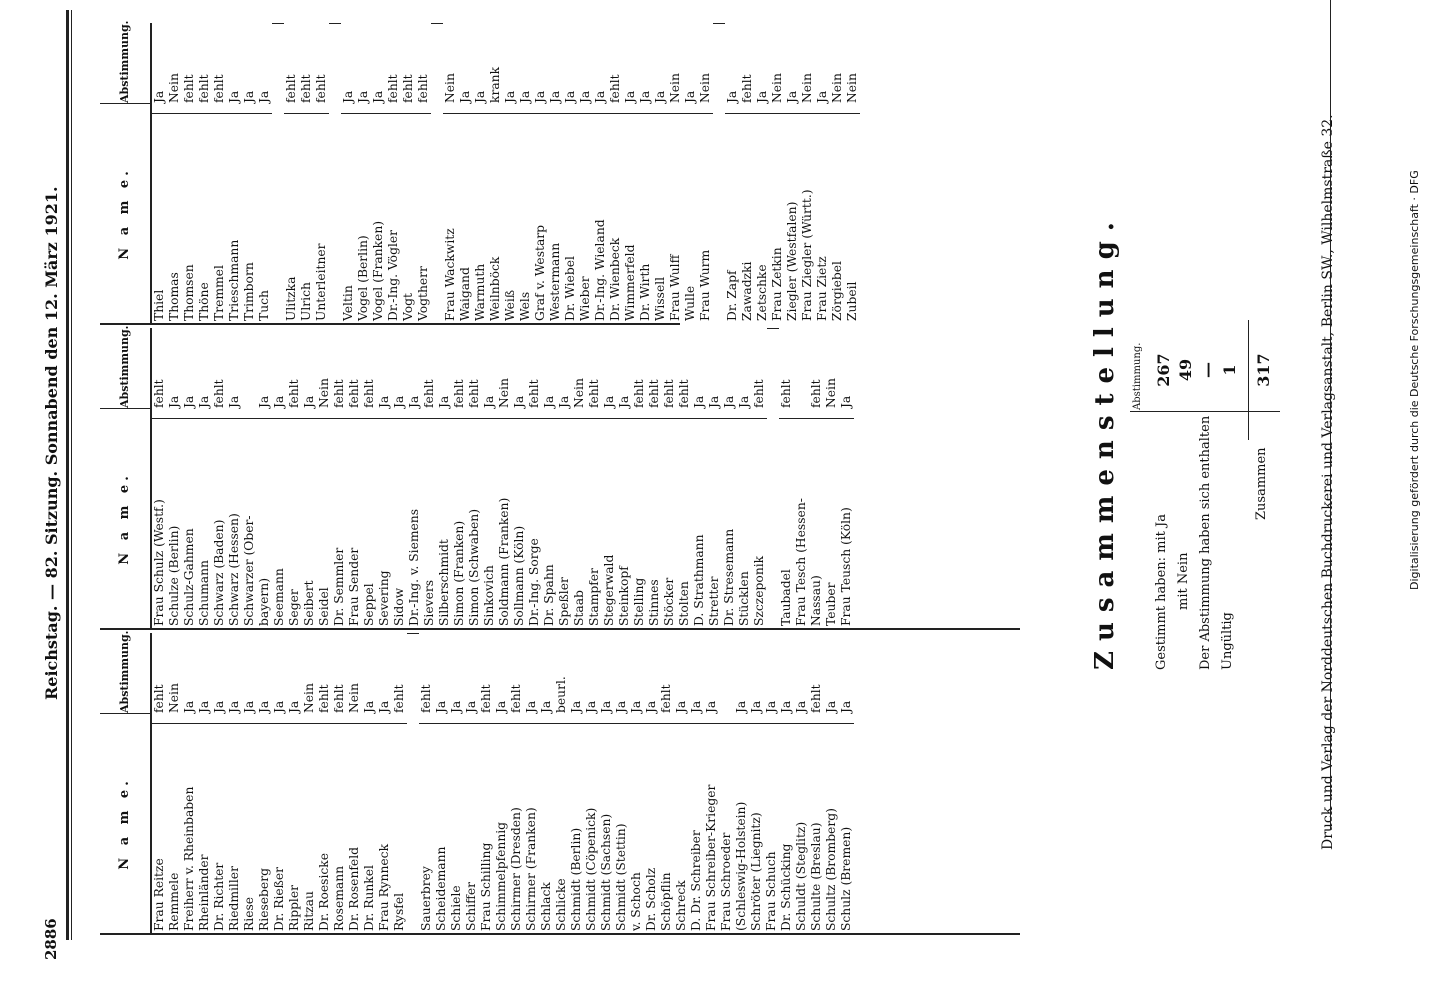 Image resolution: width=1434 pixels, height=1000 pixels. Describe the element at coordinates (124, 366) in the screenshot. I see `col-vote-header: Abstimmung.` at that location.